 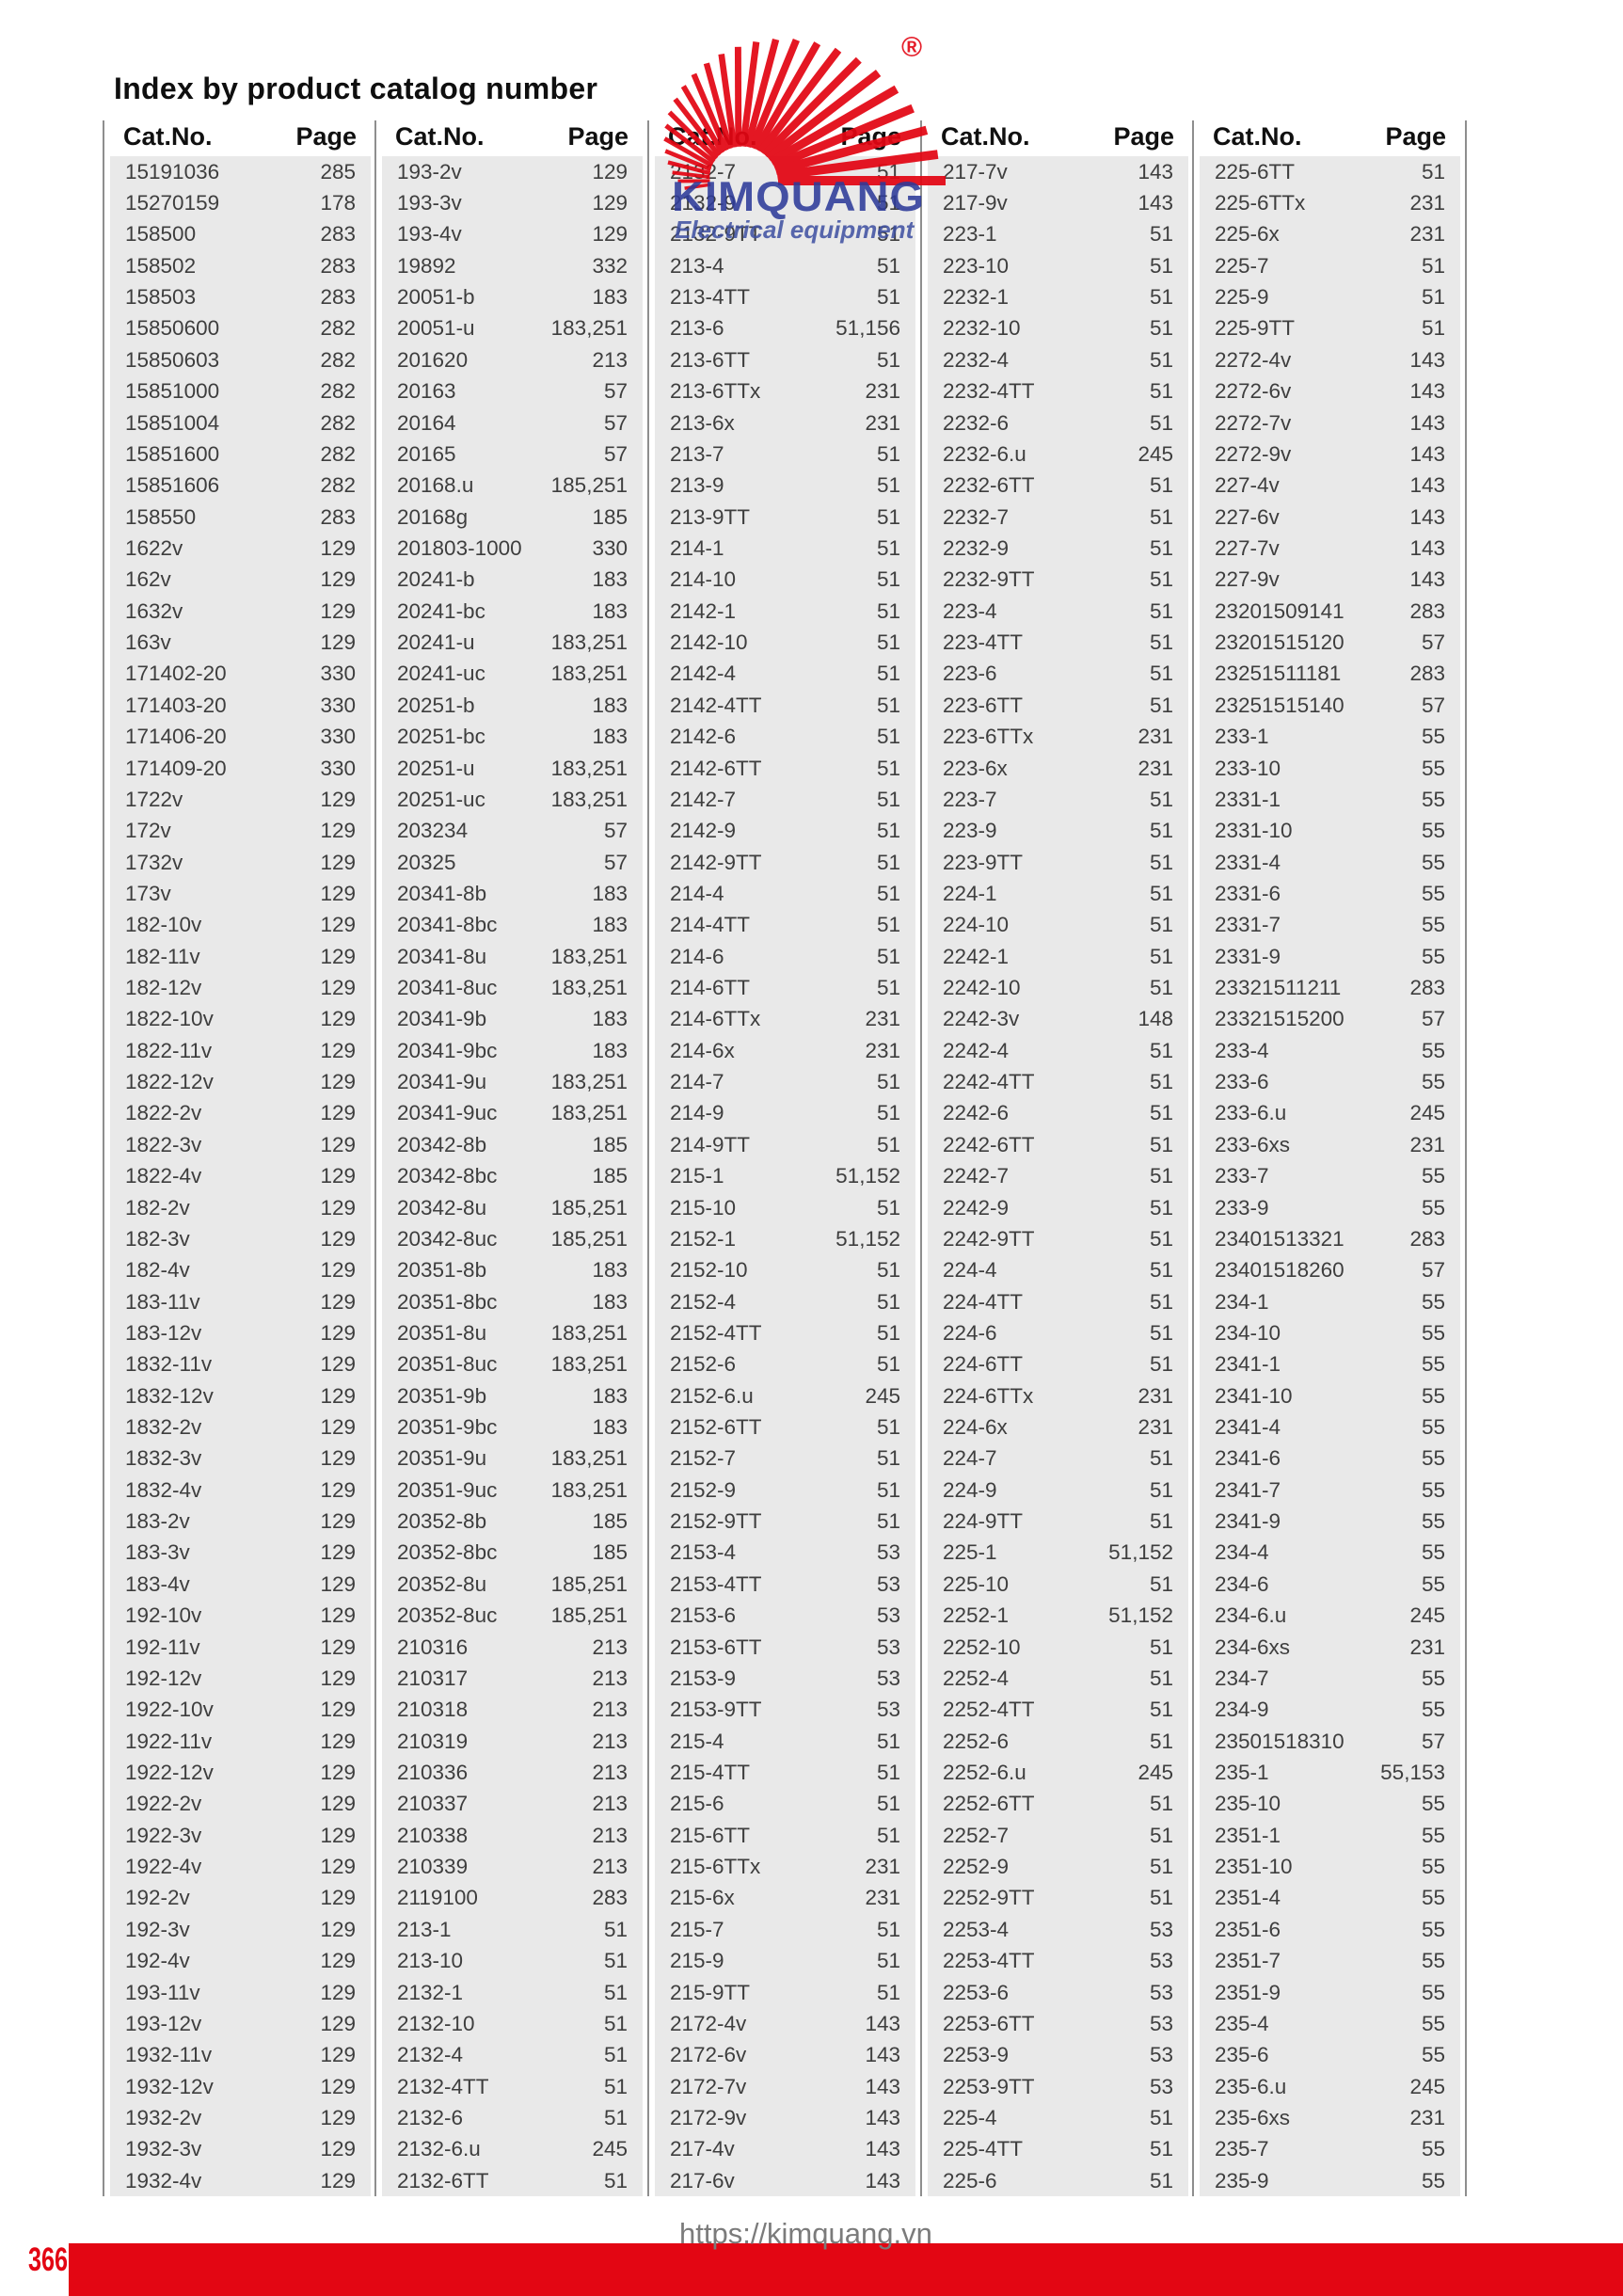 What do you see at coordinates (785, 1301) in the screenshot?
I see `table-row: 2152-4 51` at bounding box center [785, 1301].